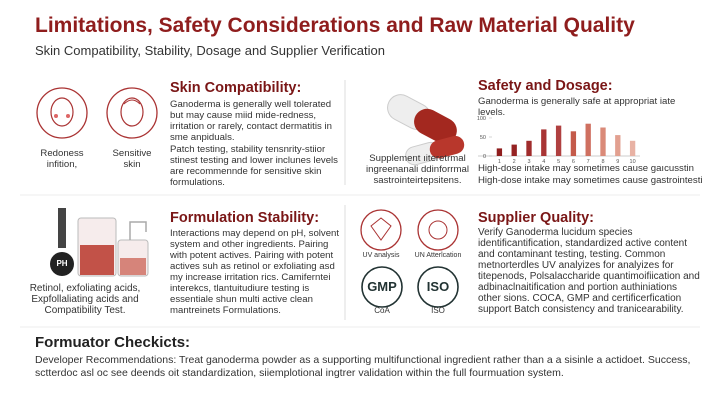  Describe the element at coordinates (484, 157) in the screenshot. I see `y-tick-label: 0` at that location.